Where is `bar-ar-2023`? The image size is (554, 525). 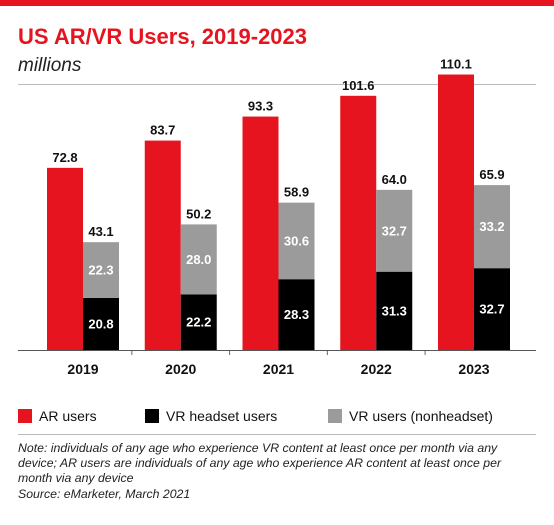
bar-ar-2023 is located at coordinates (456, 212).